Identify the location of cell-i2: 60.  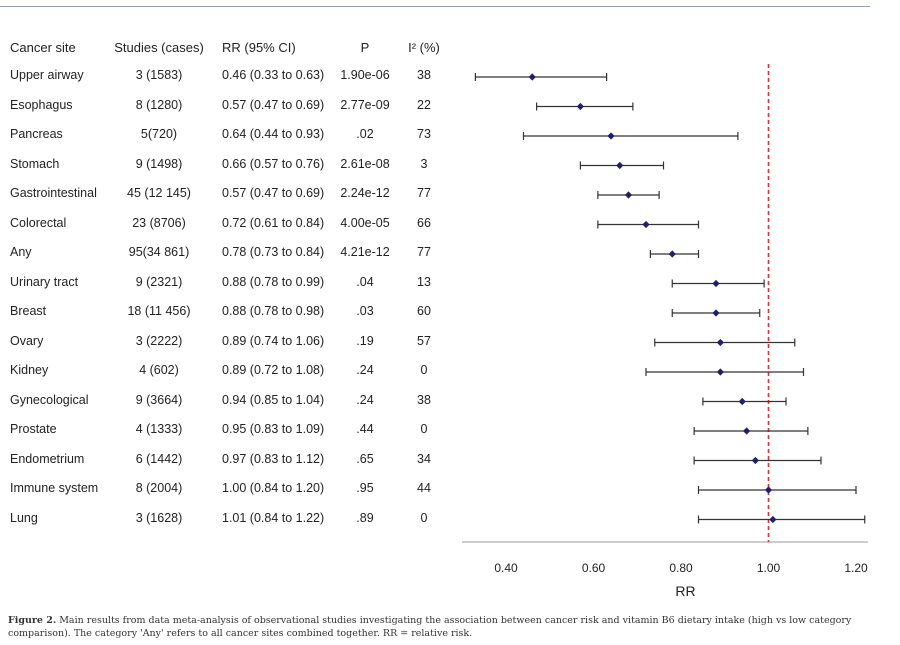
(424, 311).